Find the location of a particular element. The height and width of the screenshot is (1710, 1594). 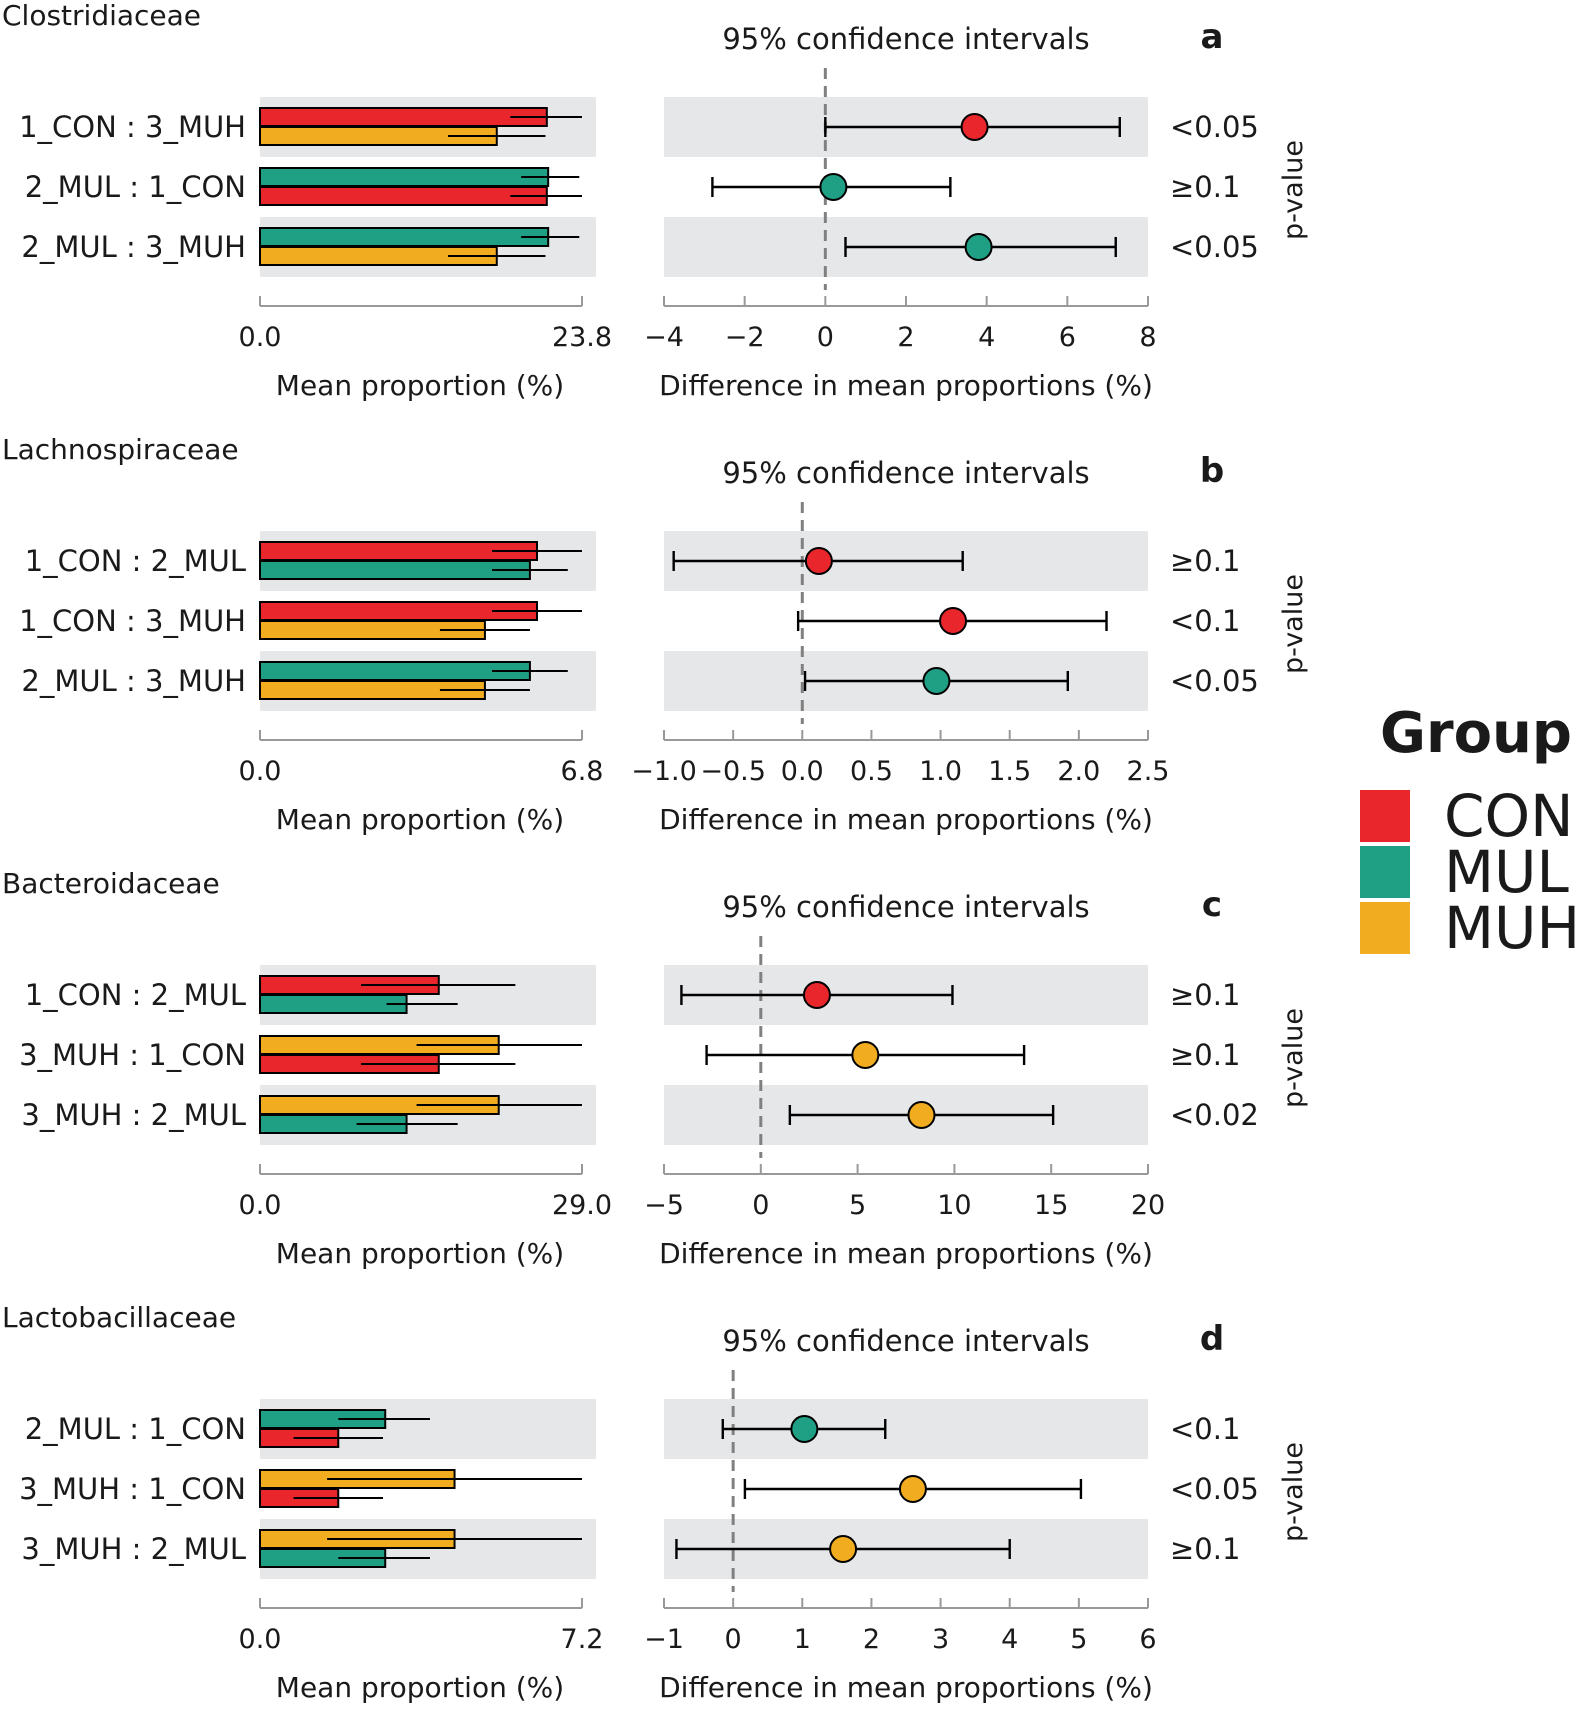

diff-tick-label: 20 is located at coordinates (1148, 1205).